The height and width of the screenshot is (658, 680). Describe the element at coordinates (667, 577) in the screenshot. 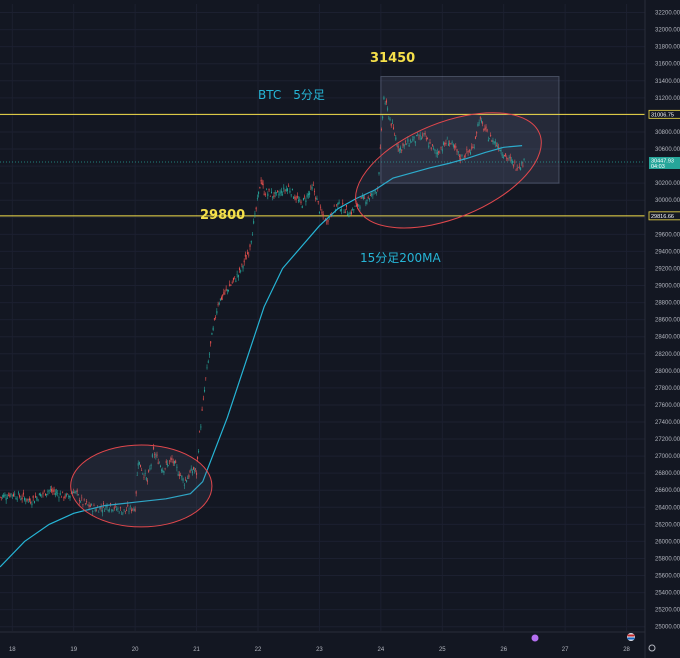

I see `y-tick-label: 25600.00` at that location.